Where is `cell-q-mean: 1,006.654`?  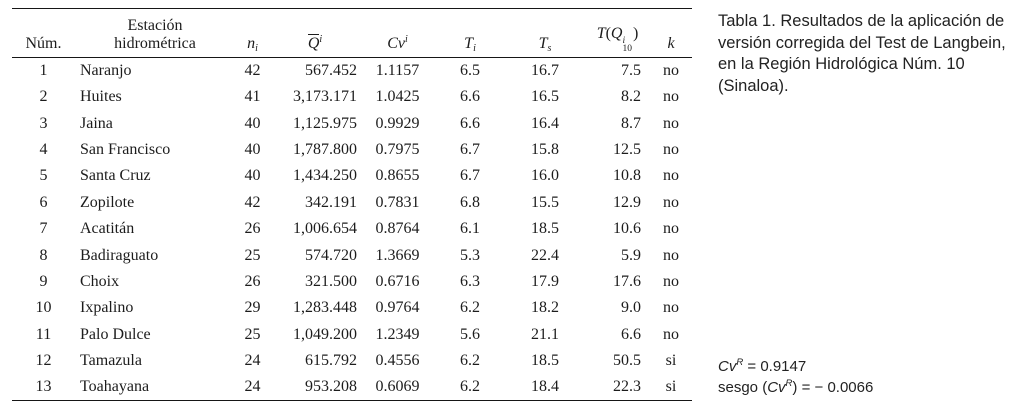
cell-q-mean: 1,006.654 is located at coordinates (325, 229).